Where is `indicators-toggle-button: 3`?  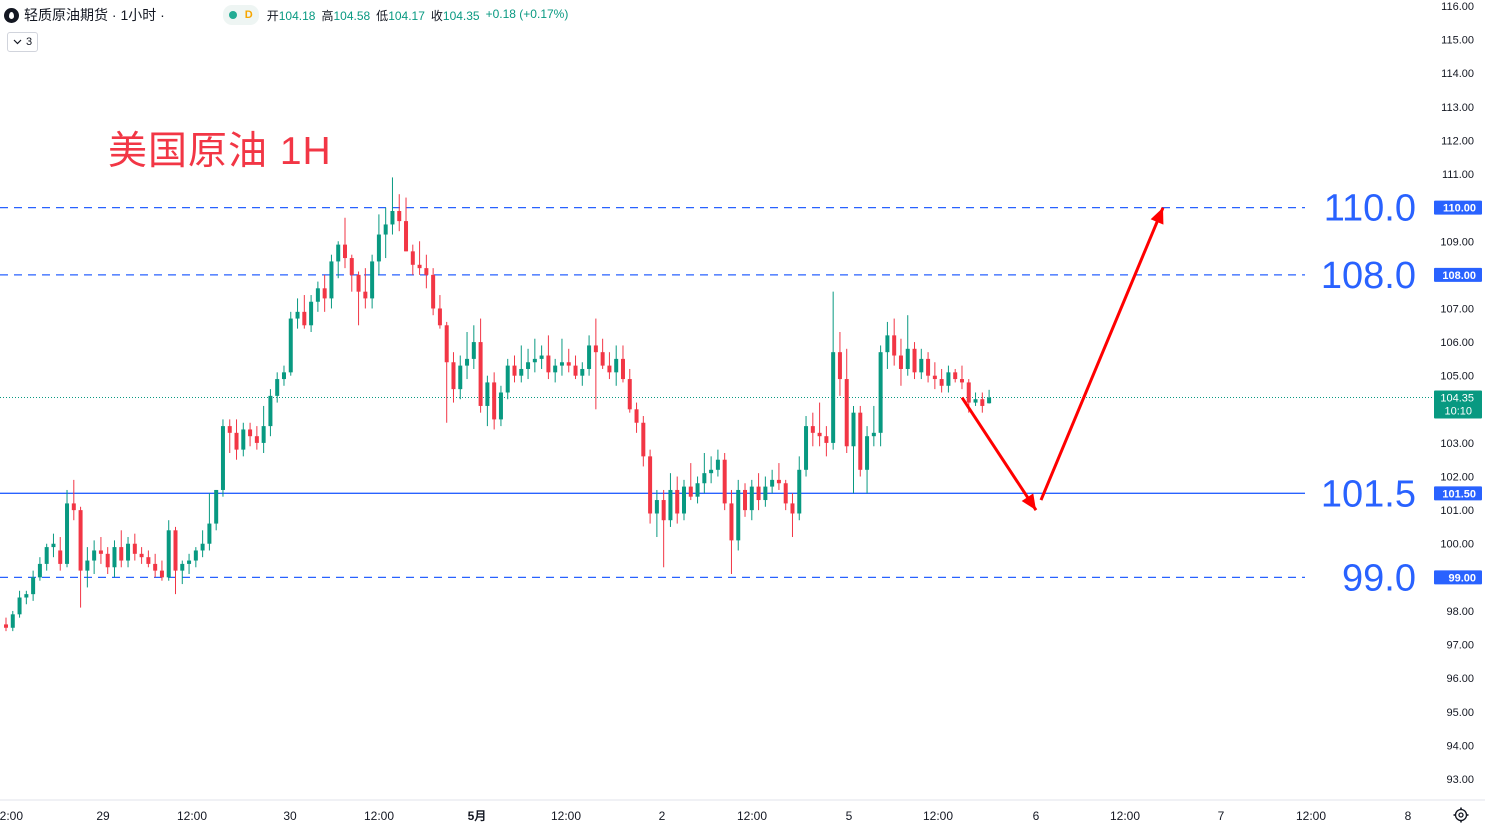
indicators-toggle-button: 3 is located at coordinates (23, 42).